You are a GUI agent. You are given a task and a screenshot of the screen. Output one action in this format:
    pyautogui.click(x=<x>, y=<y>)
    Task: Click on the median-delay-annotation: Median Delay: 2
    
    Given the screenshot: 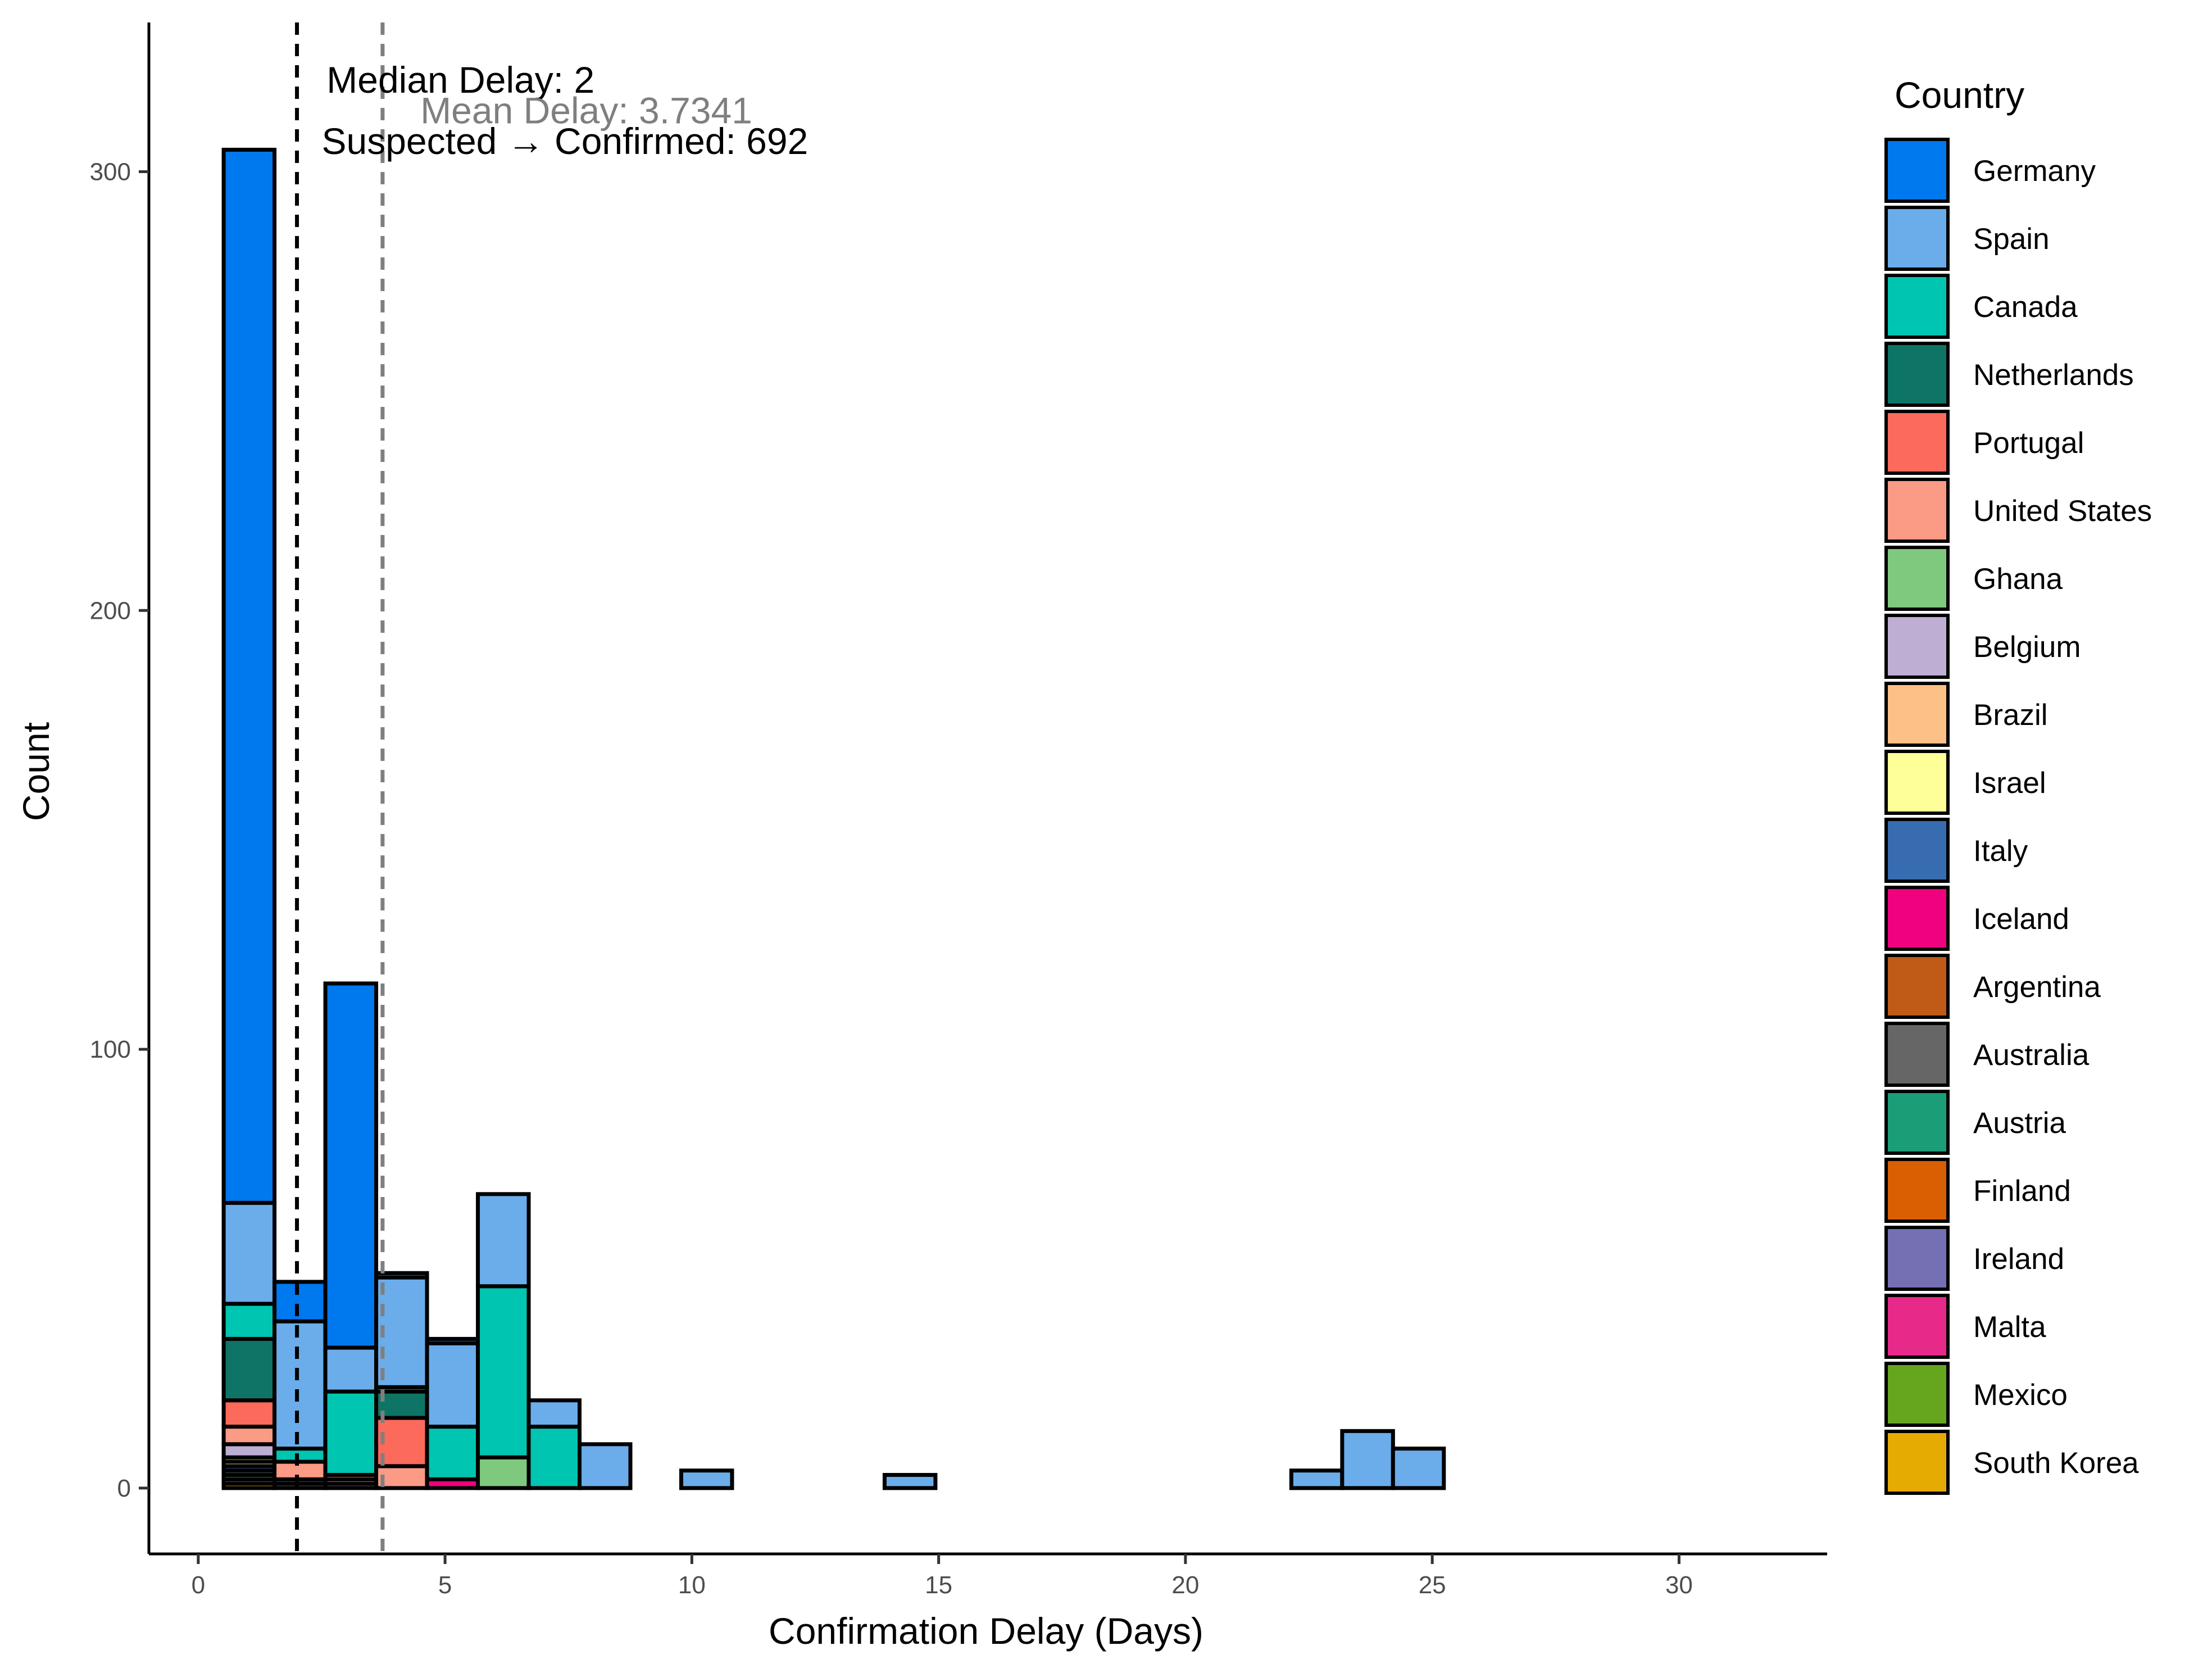 What is the action you would take?
    pyautogui.click(x=460, y=80)
    